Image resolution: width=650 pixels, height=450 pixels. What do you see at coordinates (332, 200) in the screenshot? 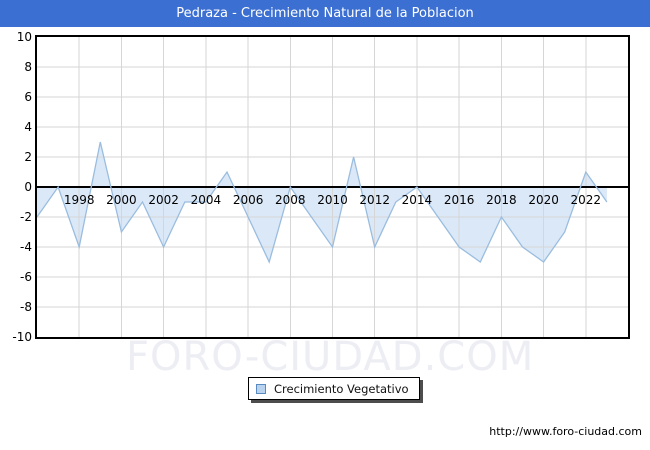
I see `x-tick-label: 2010` at bounding box center [332, 200].